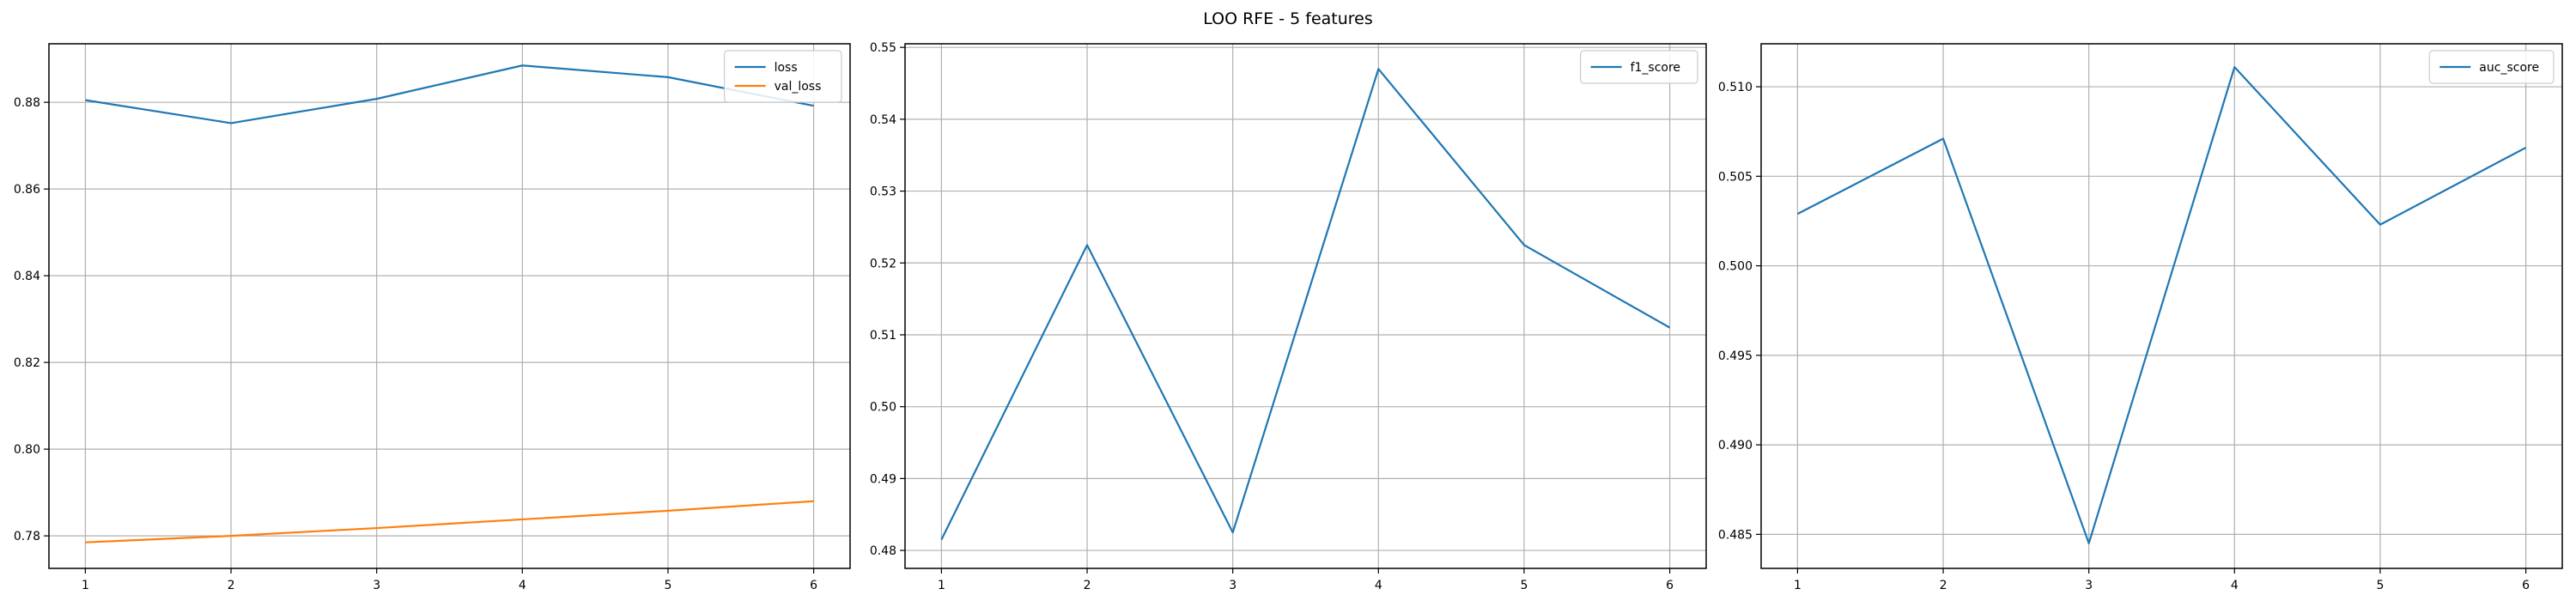  What do you see at coordinates (883, 120) in the screenshot?
I see `y-tick-label: 0.54` at bounding box center [883, 120].